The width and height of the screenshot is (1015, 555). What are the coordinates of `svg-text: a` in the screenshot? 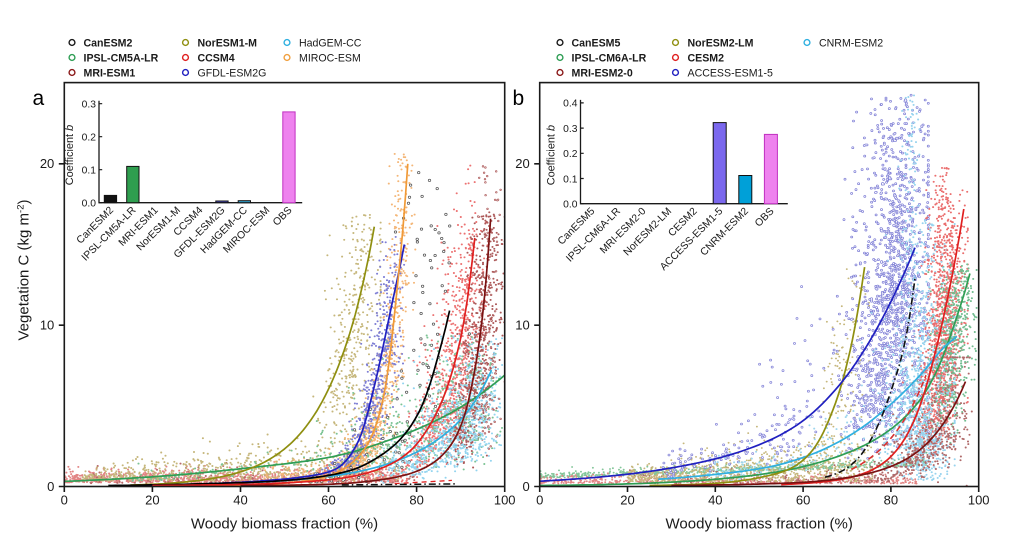 It's located at (39, 98).